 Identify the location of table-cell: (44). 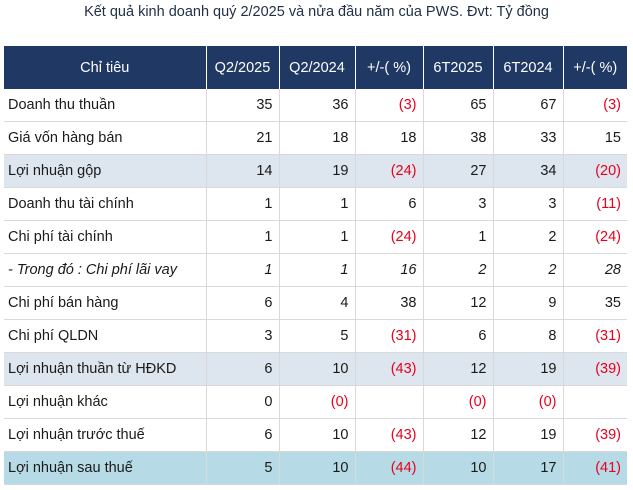
(389, 468).